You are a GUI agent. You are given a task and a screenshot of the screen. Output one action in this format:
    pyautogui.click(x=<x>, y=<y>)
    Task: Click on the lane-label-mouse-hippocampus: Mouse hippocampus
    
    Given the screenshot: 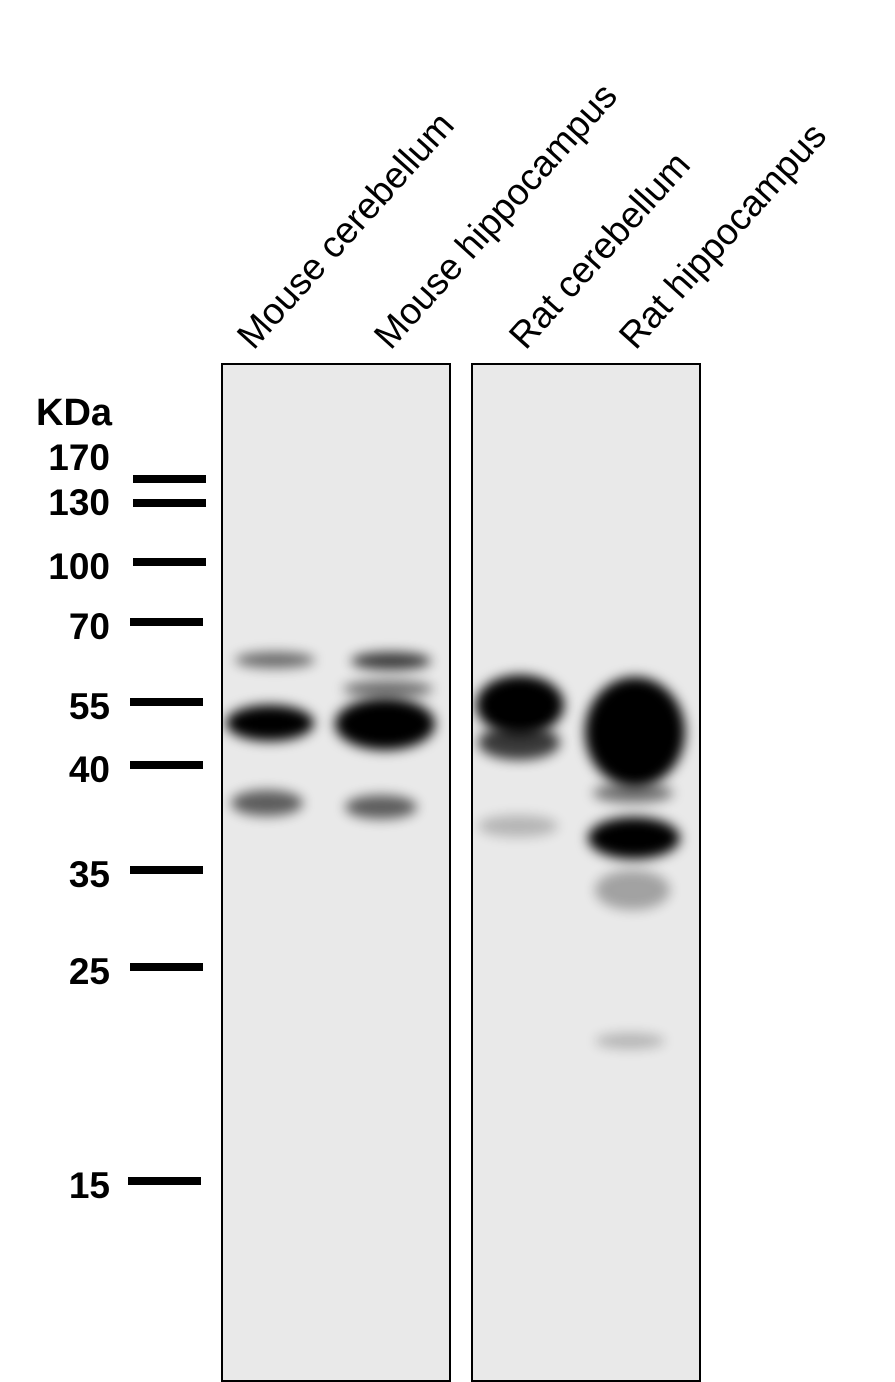 What is the action you would take?
    pyautogui.click(x=495, y=216)
    